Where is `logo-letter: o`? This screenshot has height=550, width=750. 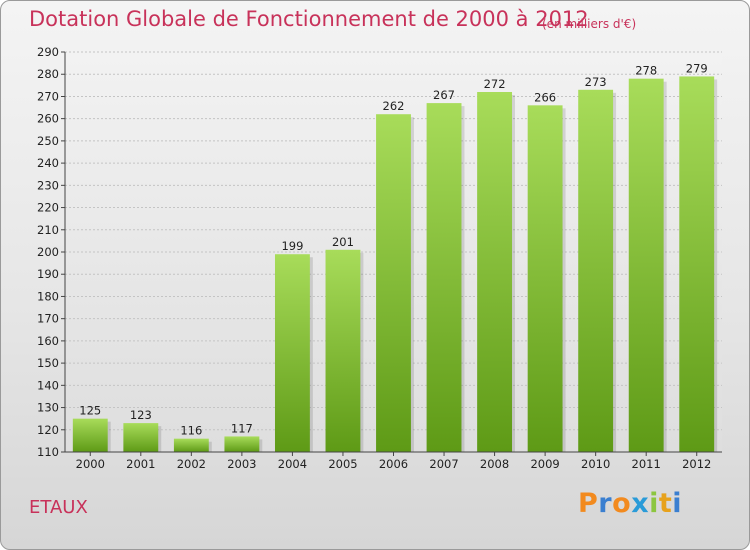
logo-letter: o is located at coordinates (622, 503).